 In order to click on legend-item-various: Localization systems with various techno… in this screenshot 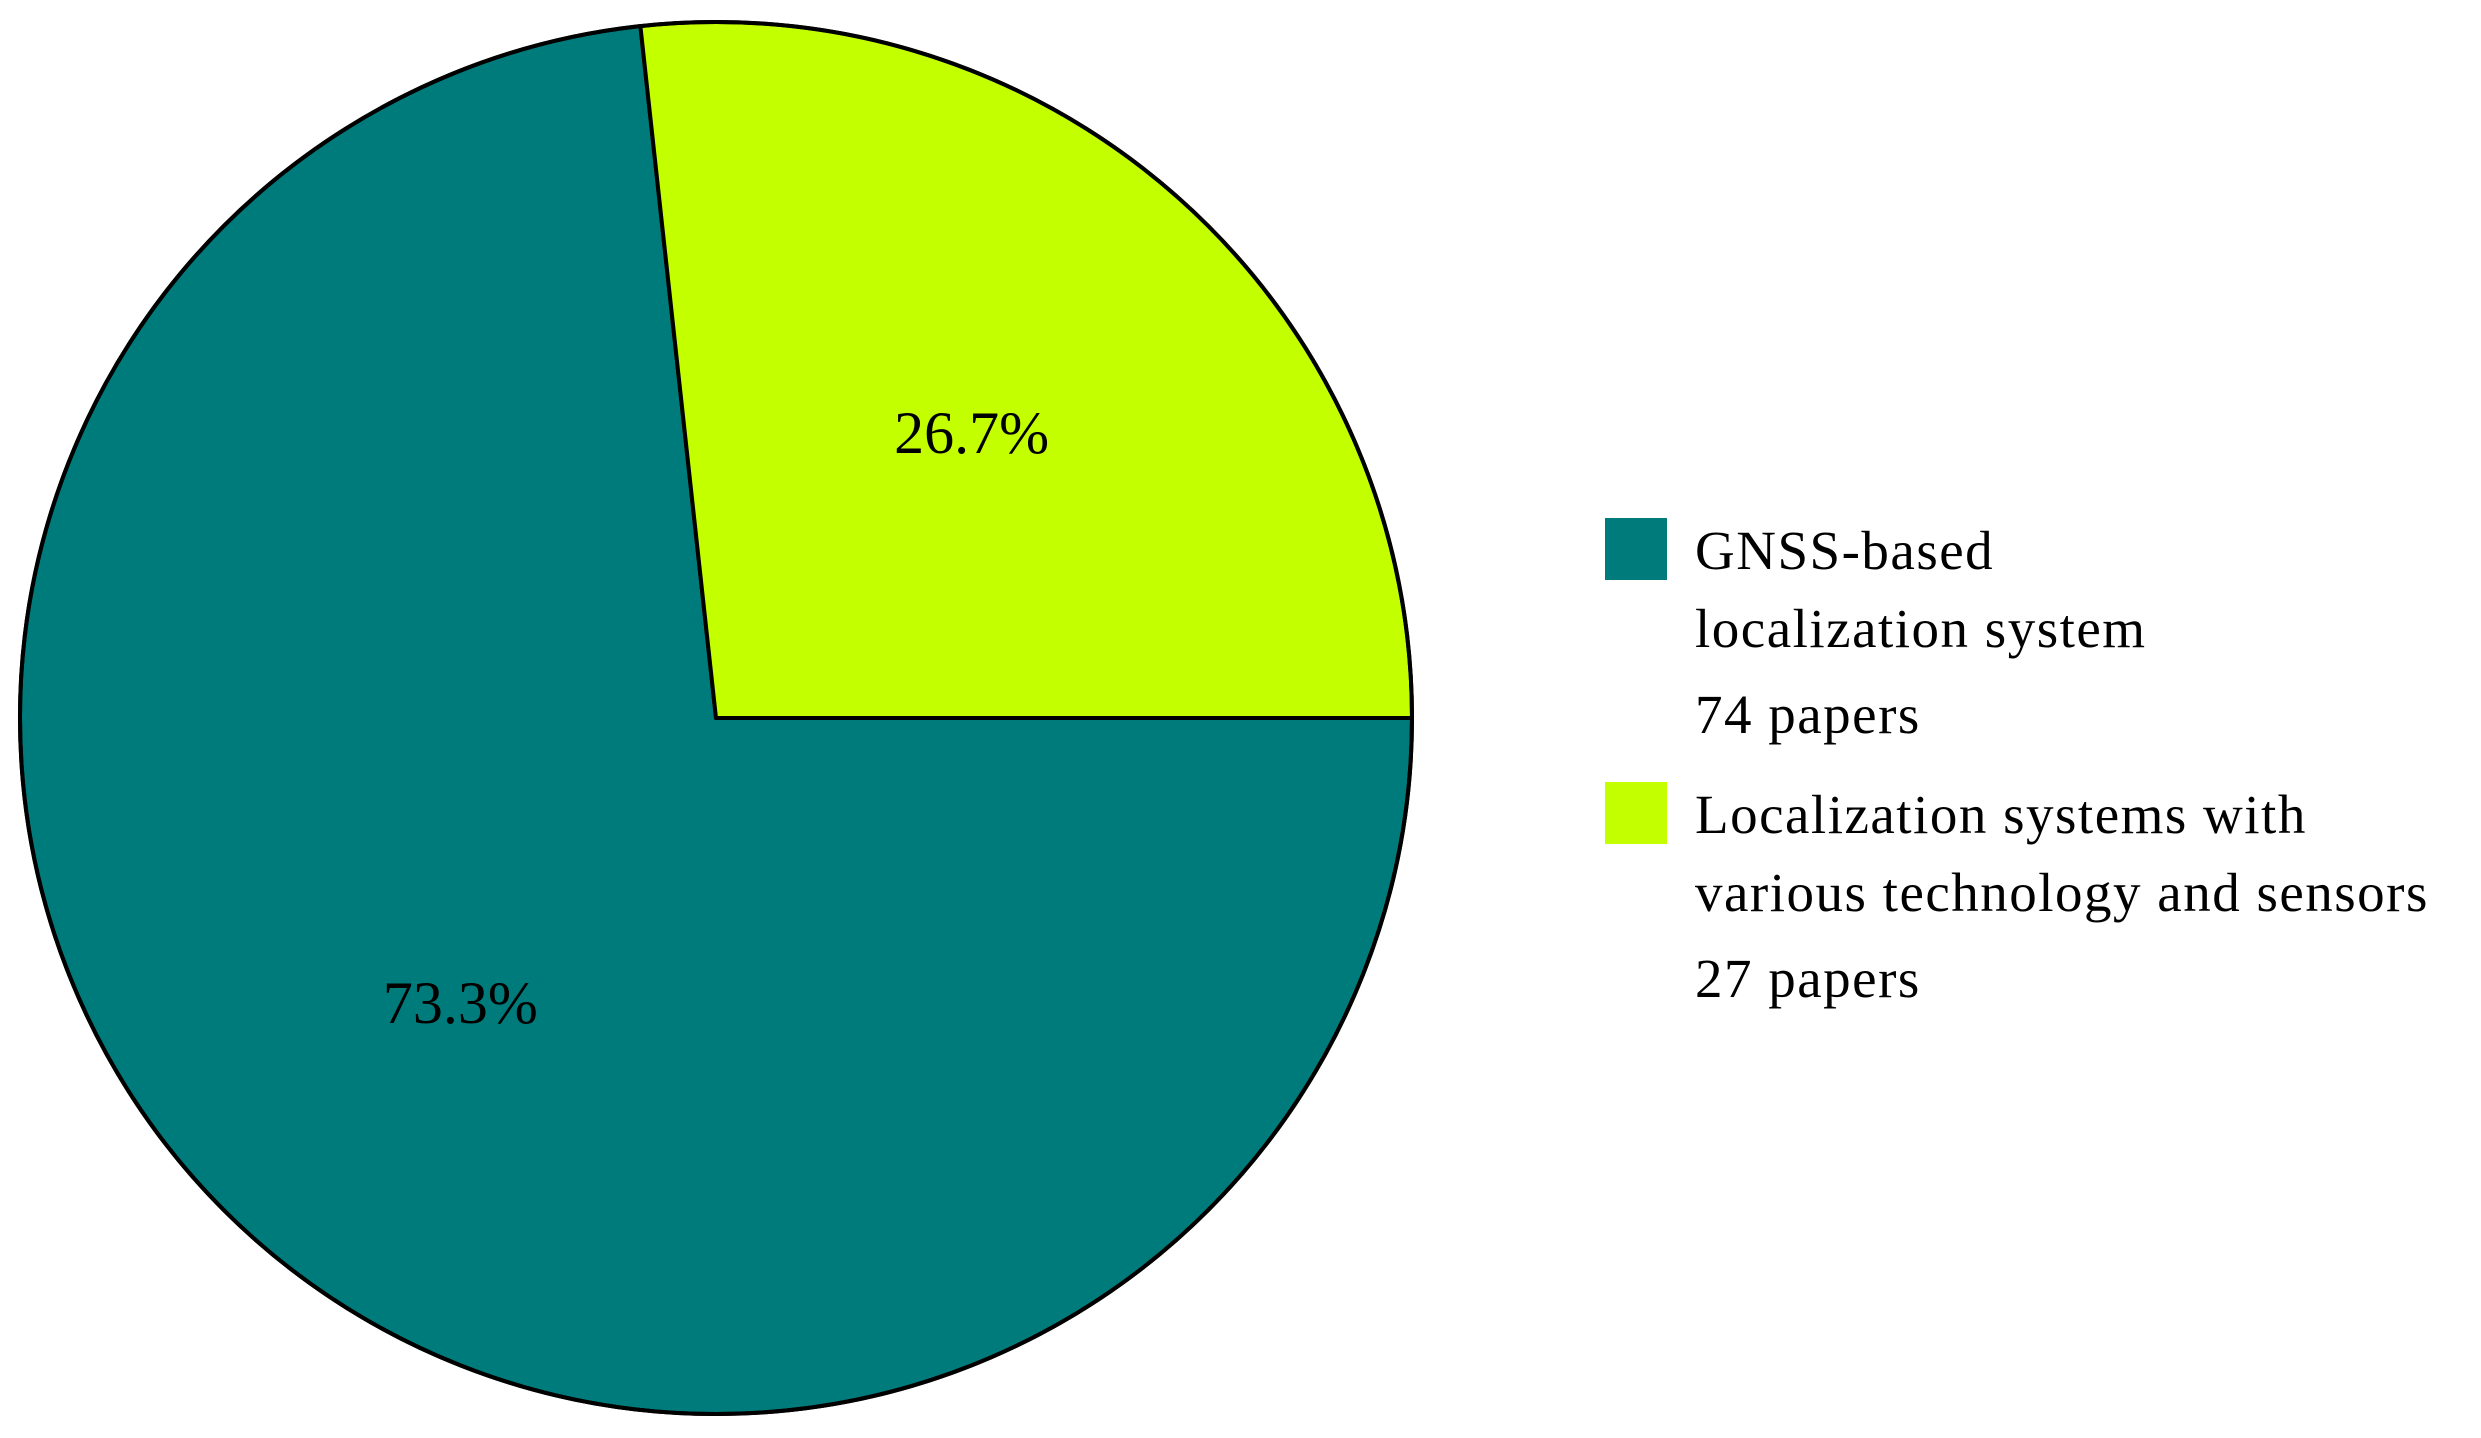, I will do `click(2040, 897)`.